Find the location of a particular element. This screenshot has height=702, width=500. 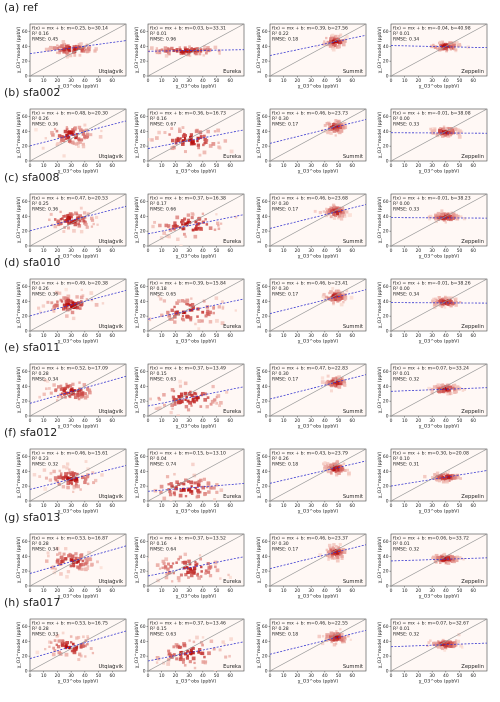

r2-value: R² 0.16 is located at coordinates (158, 544).